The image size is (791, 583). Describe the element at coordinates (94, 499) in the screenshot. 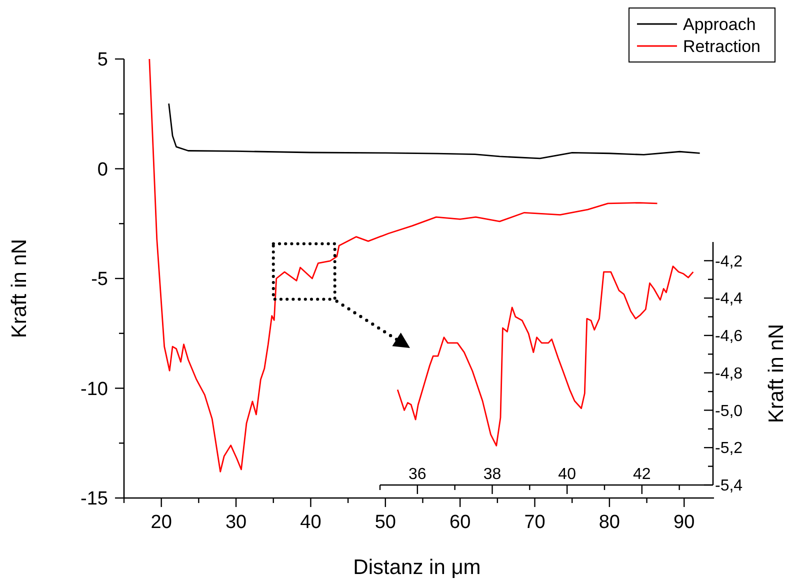

I see `y-tick-label: -15` at that location.